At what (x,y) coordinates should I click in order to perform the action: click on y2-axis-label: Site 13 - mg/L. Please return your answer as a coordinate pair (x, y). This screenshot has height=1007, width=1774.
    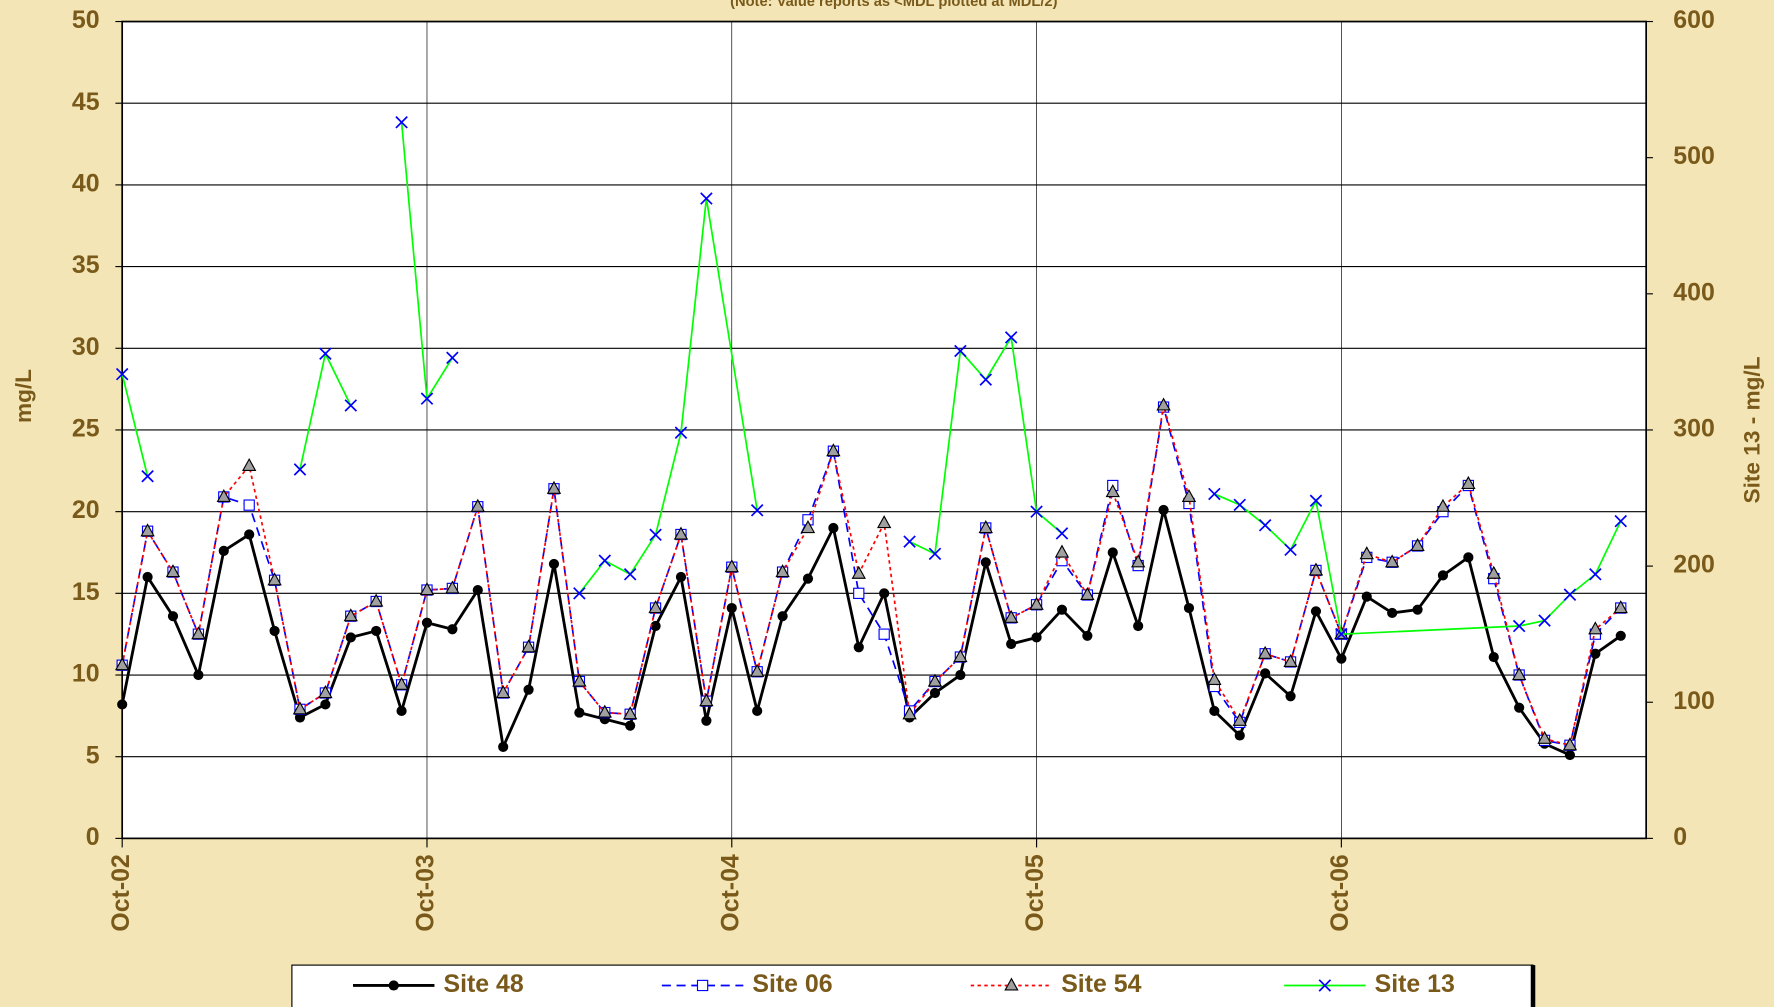
    Looking at the image, I should click on (1752, 429).